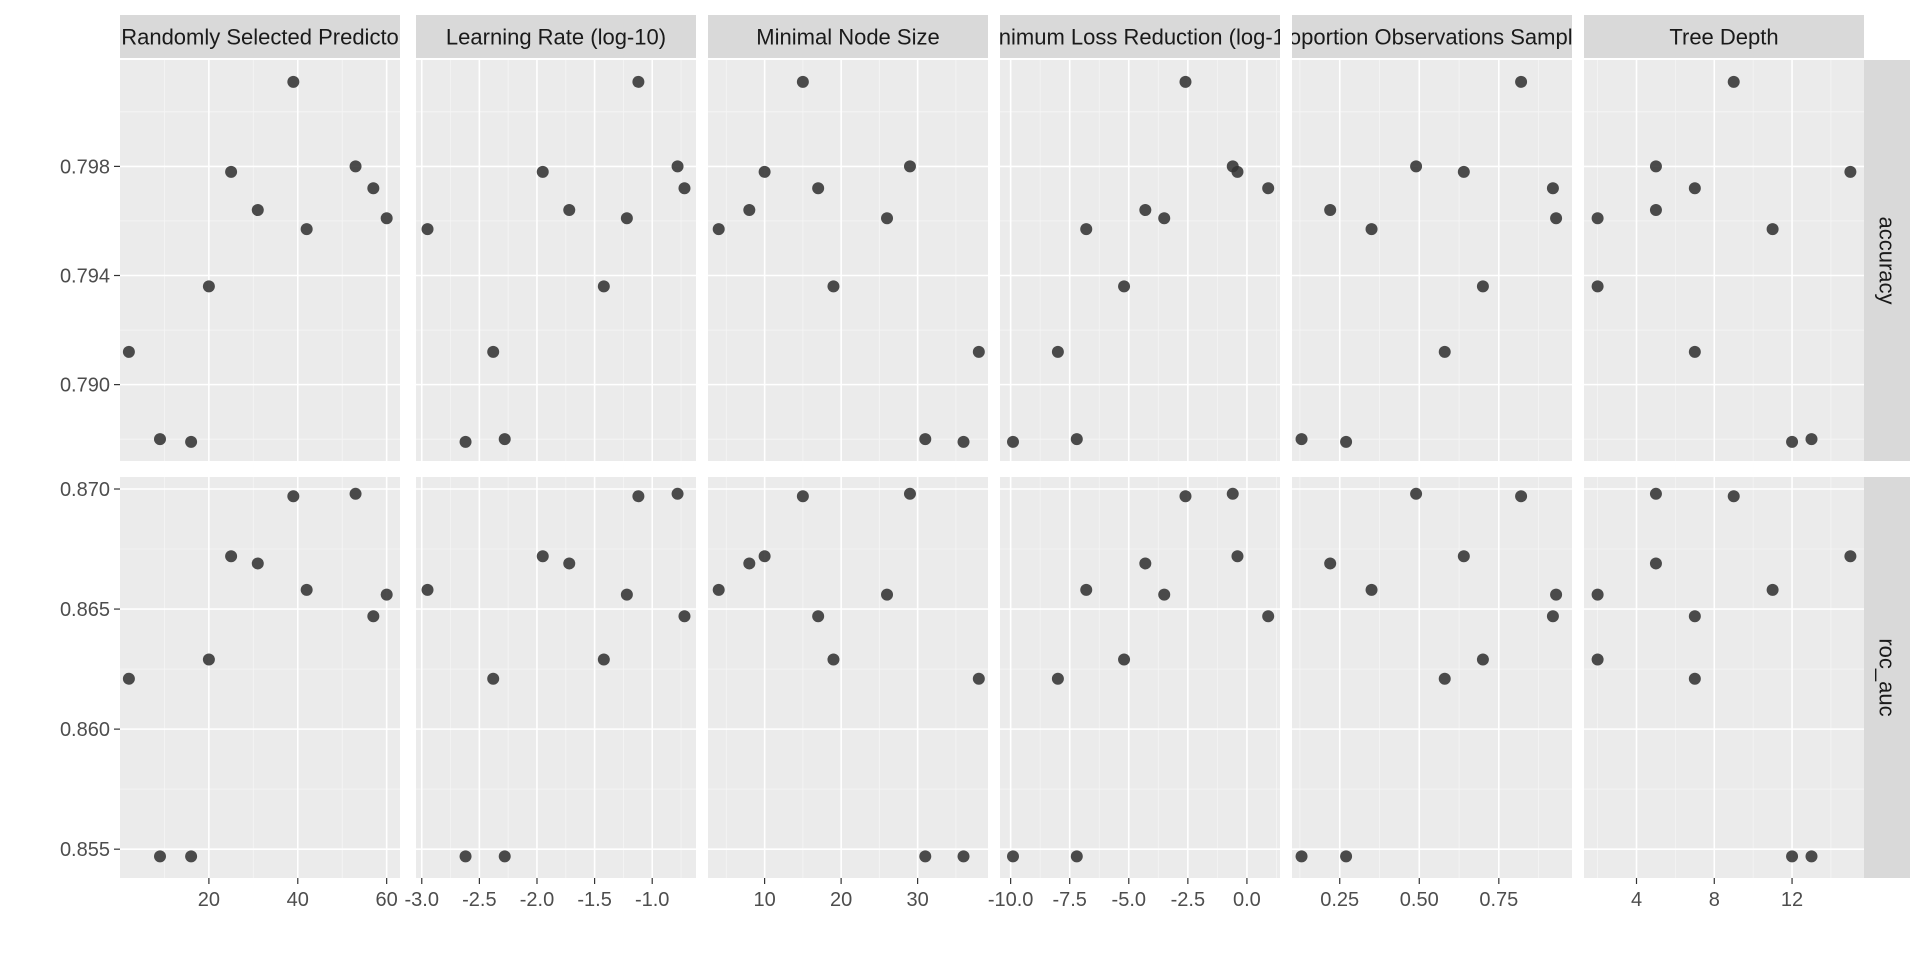 The width and height of the screenshot is (1920, 960). What do you see at coordinates (85, 490) in the screenshot?
I see `y-tick-label: 0.870` at bounding box center [85, 490].